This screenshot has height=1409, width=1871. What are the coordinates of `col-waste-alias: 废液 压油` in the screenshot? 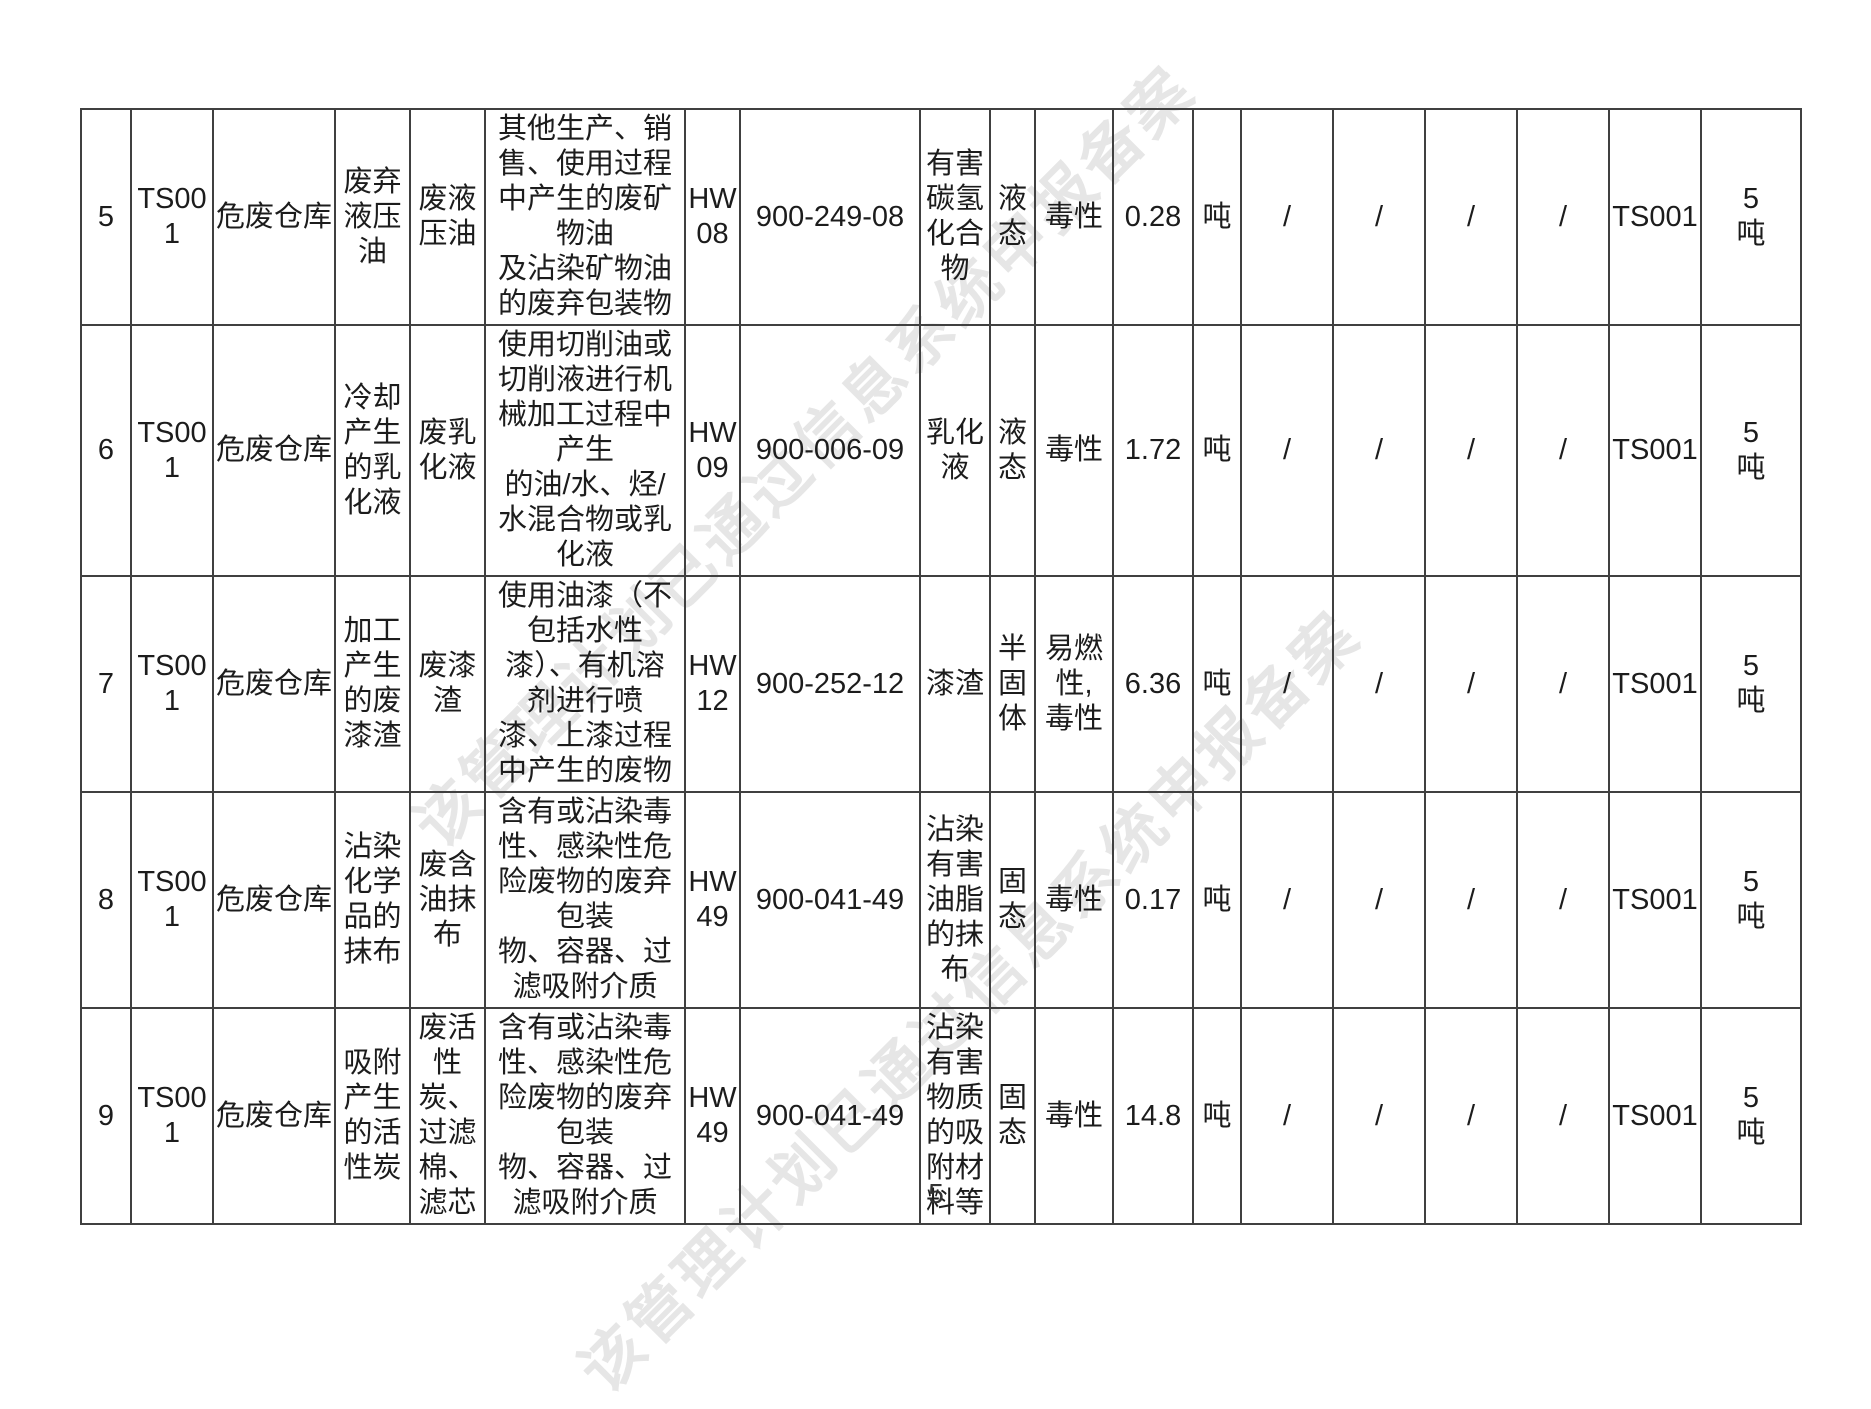 It's located at (447, 217).